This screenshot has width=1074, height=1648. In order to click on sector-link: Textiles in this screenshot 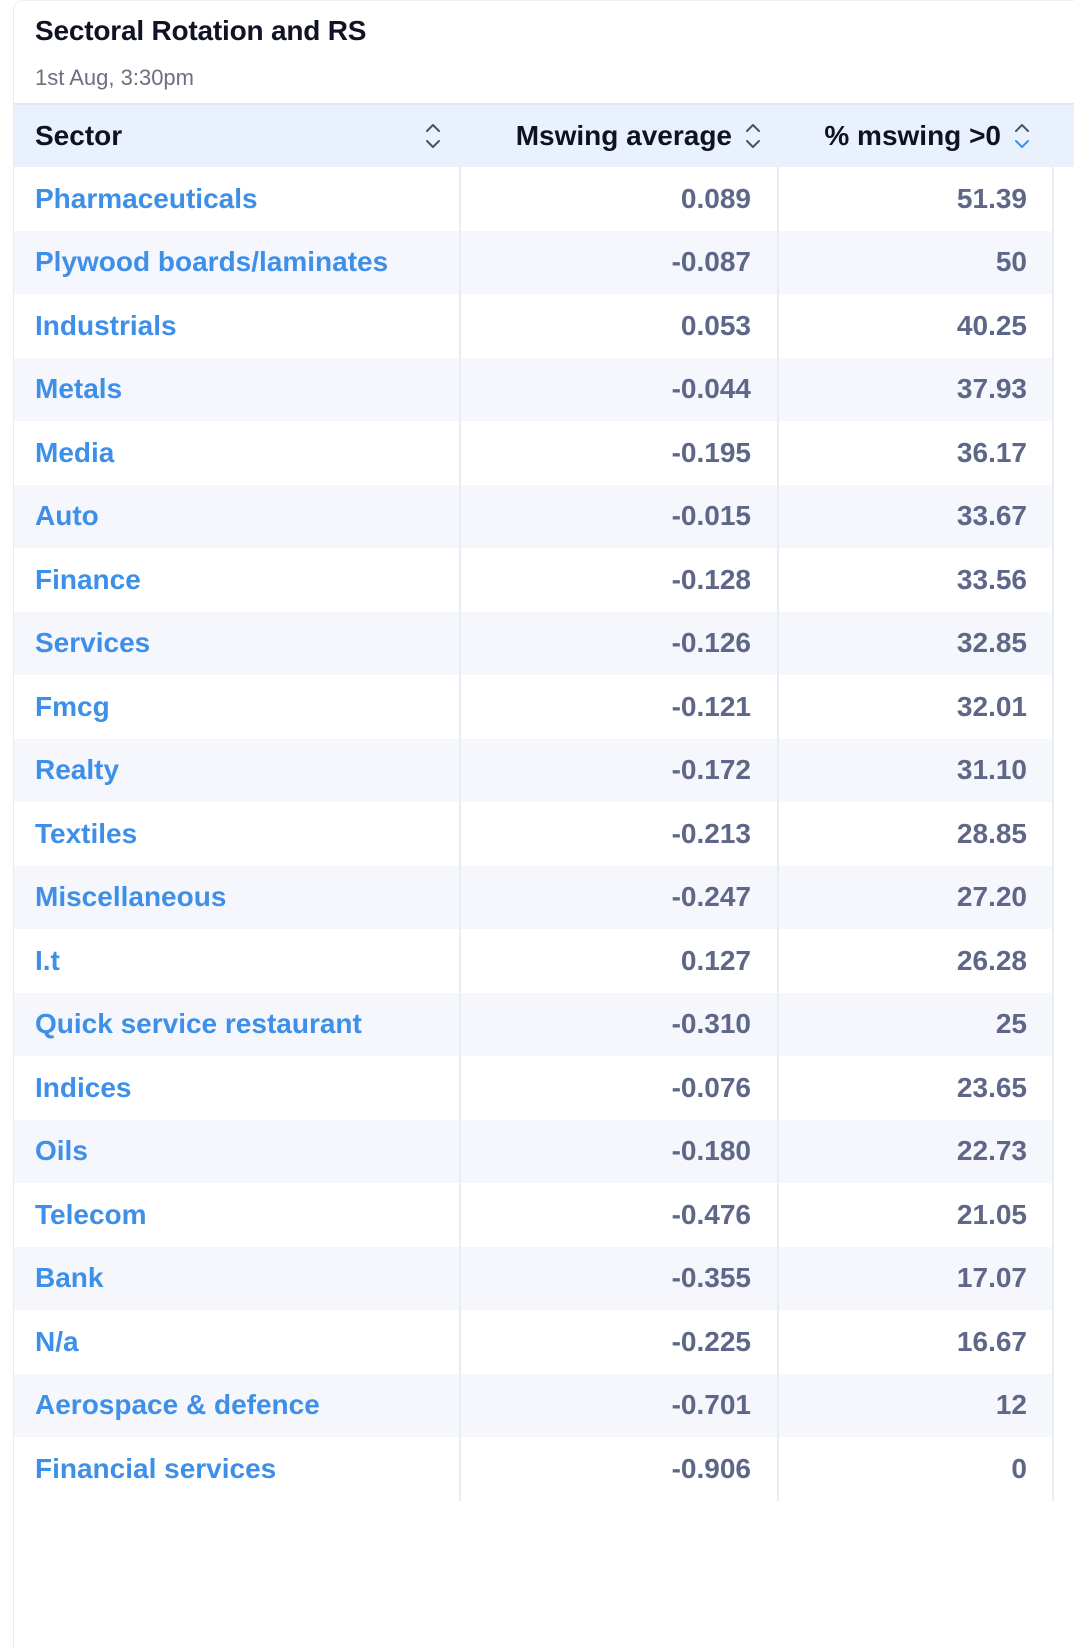, I will do `click(237, 834)`.